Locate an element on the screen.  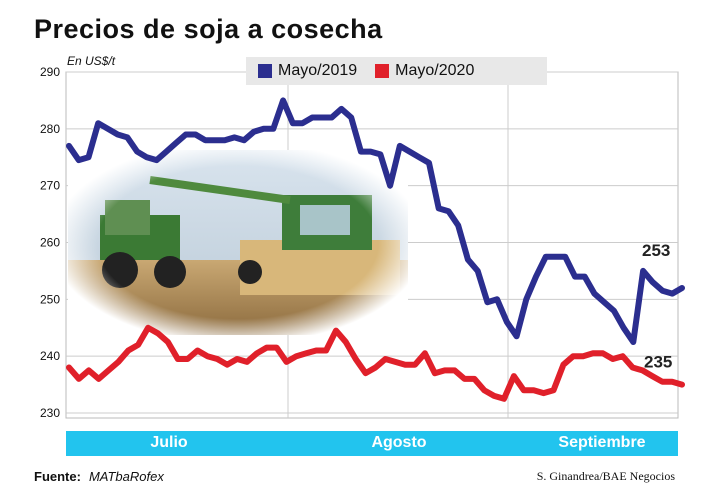
y-tick-label: 250 is located at coordinates (50, 299).